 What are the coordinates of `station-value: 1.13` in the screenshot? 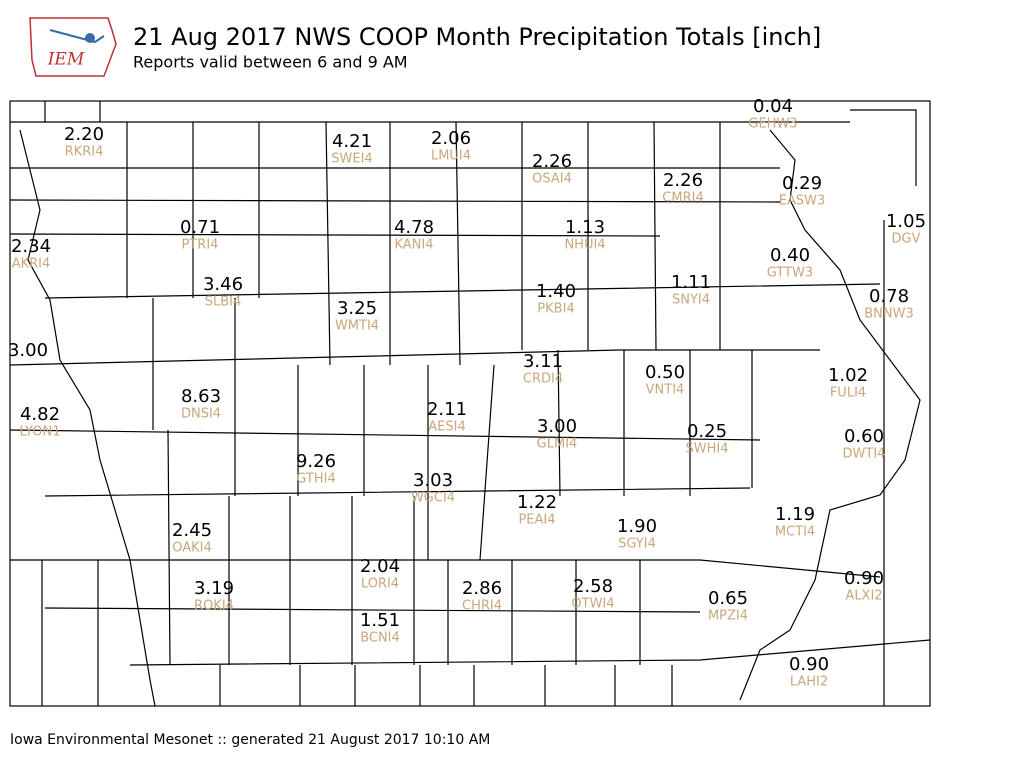 It's located at (585, 227).